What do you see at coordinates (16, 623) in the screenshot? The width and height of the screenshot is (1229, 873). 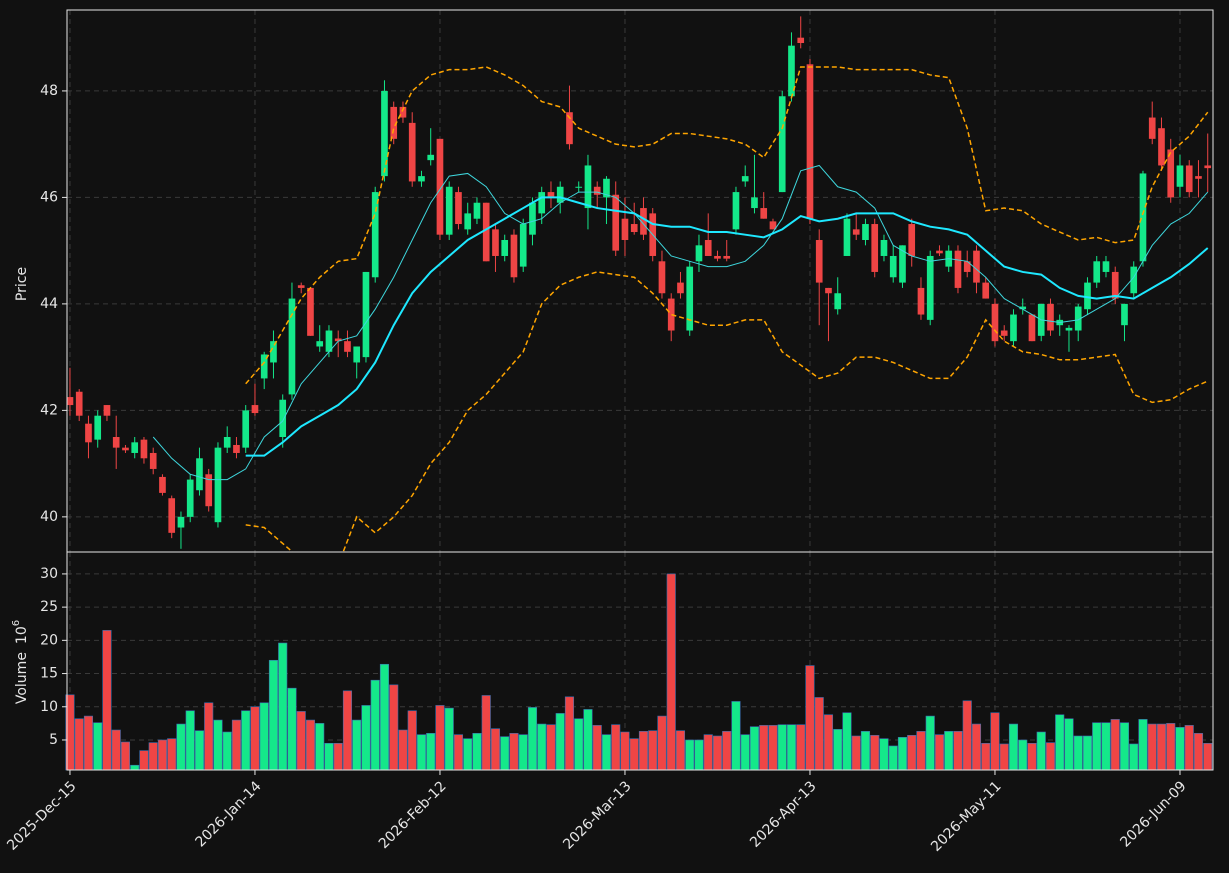 I see `volume-unit-power: 6` at bounding box center [16, 623].